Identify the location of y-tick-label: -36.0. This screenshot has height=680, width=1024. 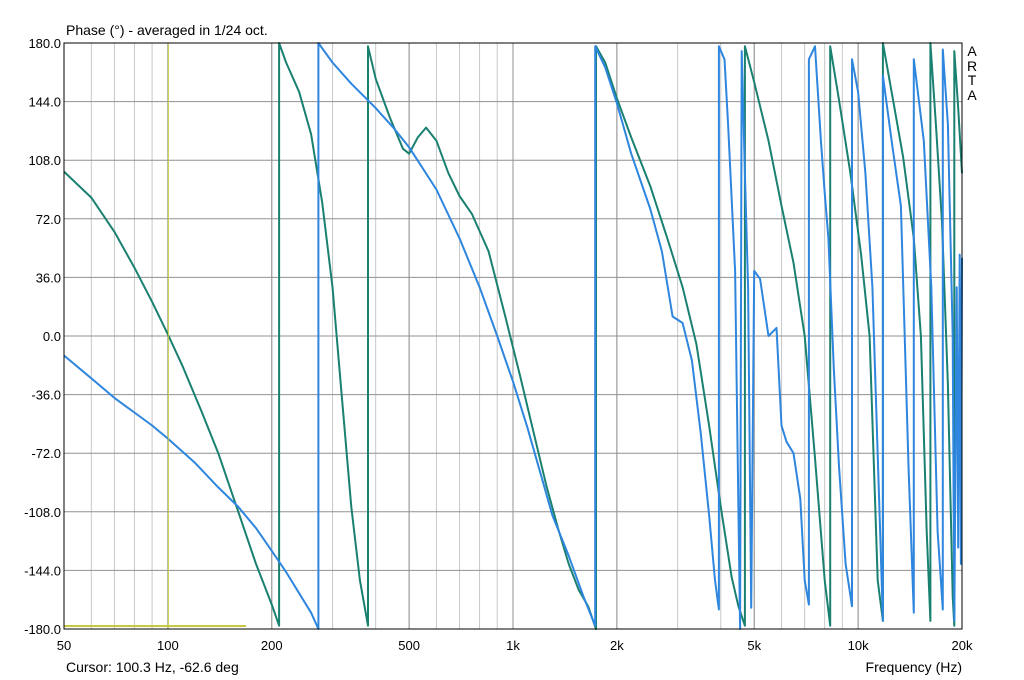
(46, 395).